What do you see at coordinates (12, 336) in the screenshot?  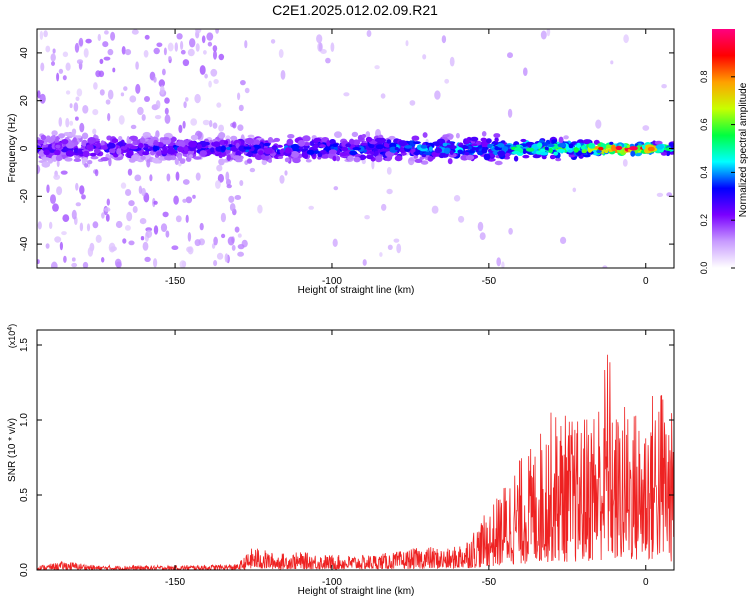 I see `snr-y-multiplier: (x104)` at bounding box center [12, 336].